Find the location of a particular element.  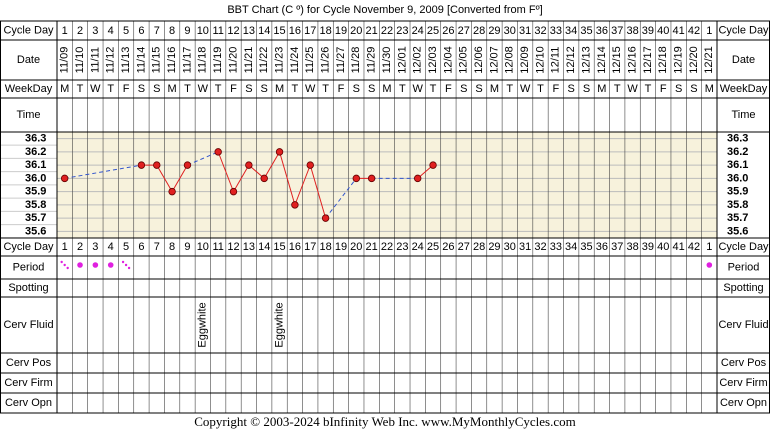

date: 11/12 is located at coordinates (111, 60).